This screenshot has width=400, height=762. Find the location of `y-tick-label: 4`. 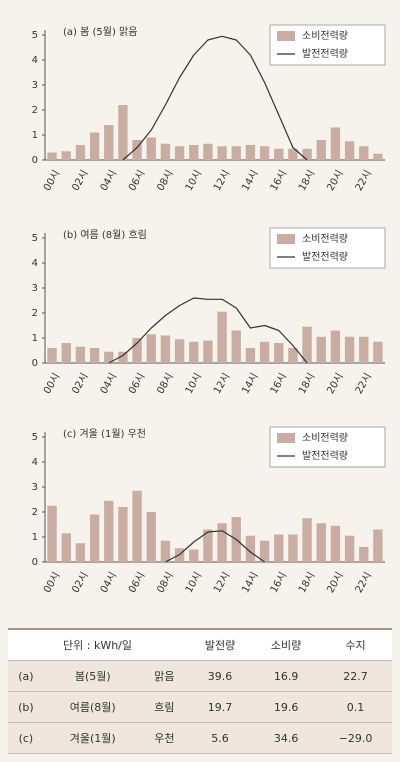

y-tick-label: 4 is located at coordinates (35, 462).